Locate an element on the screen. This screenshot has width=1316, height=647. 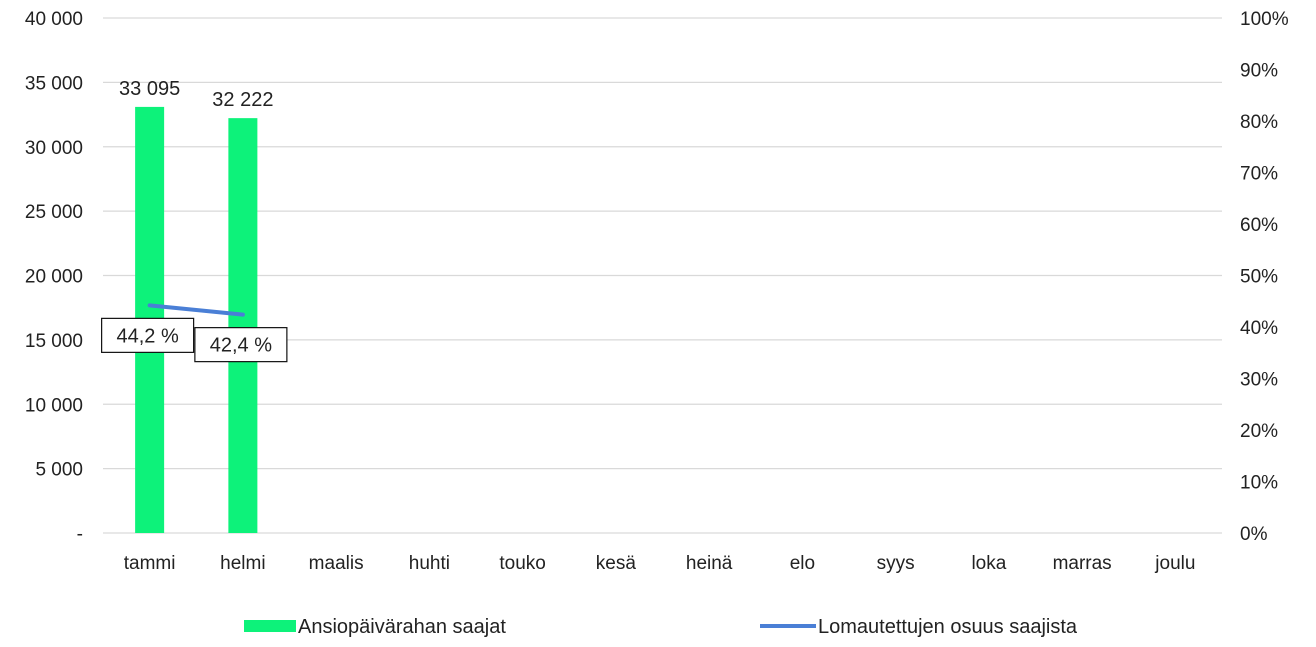
legend-label-line: Lomautettujen osuus saajista is located at coordinates (948, 627).